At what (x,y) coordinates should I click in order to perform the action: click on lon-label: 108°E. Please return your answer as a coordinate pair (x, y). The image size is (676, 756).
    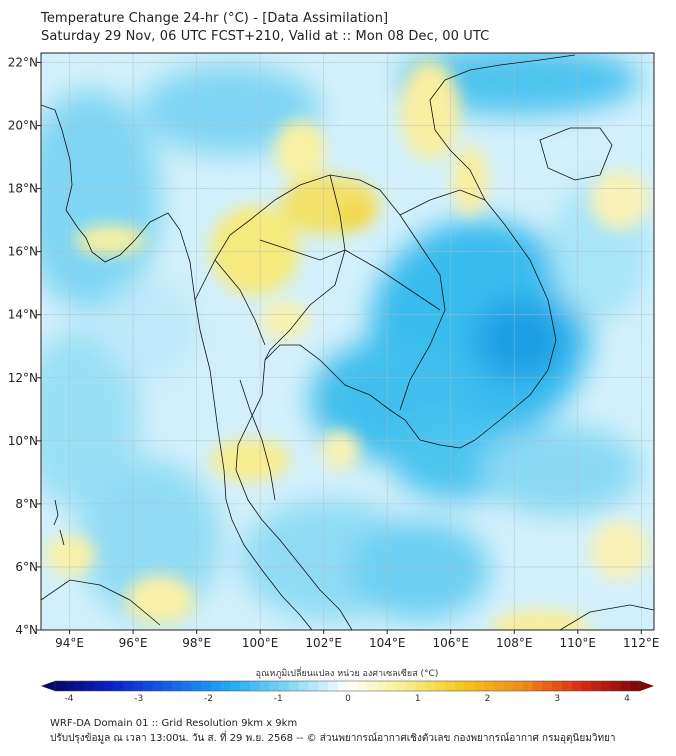
    Looking at the image, I should click on (514, 643).